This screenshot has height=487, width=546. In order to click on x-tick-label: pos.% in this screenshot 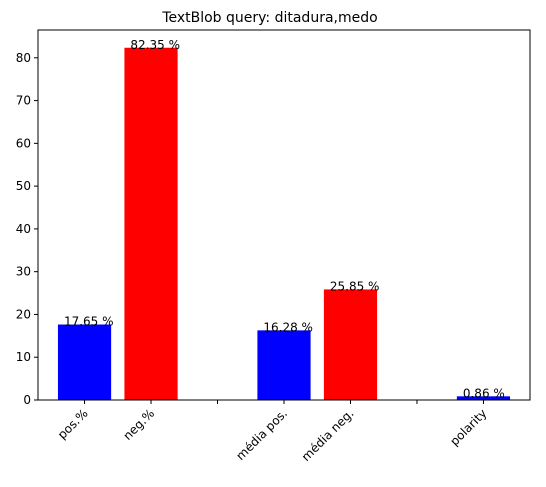, I will do `click(73, 424)`.